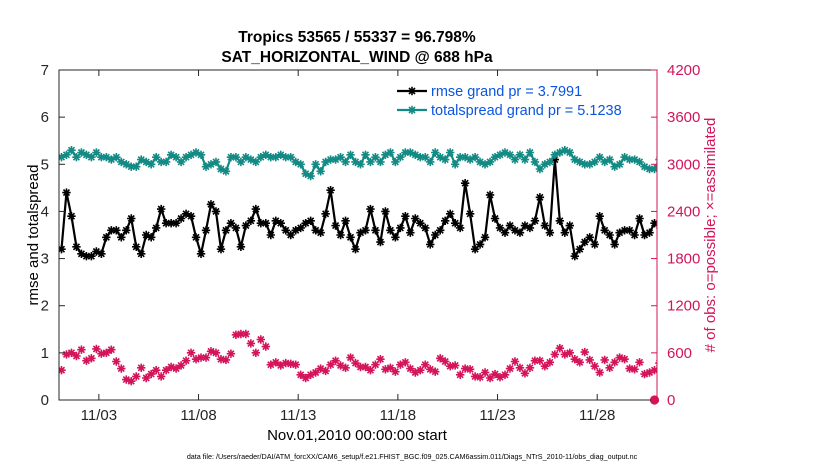  Describe the element at coordinates (683, 306) in the screenshot. I see `y-tick-label-right: 1200` at that location.